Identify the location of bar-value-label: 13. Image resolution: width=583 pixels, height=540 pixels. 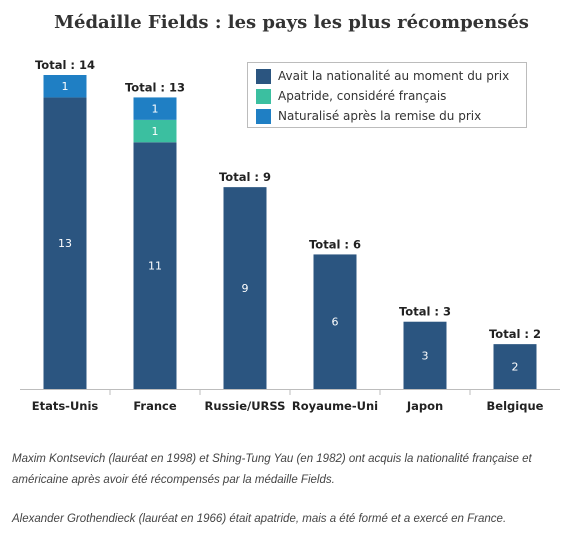
(65, 243).